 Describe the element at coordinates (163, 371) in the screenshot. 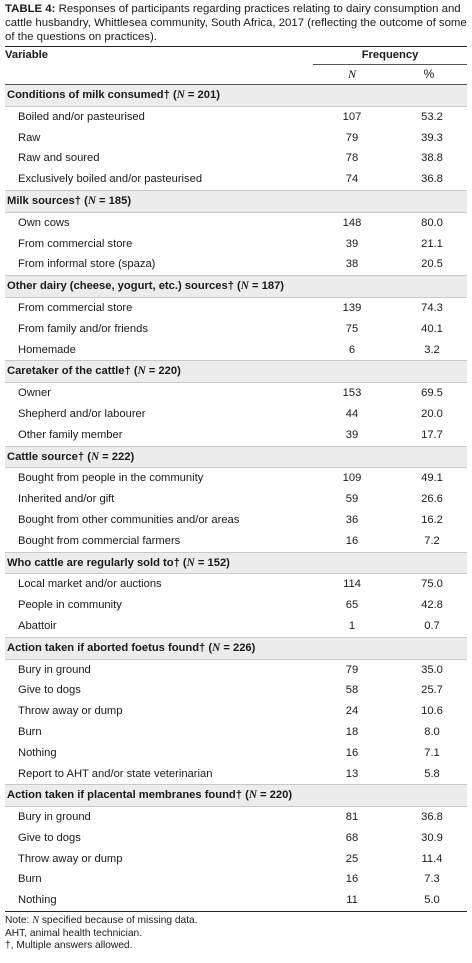

I see `section-n-value: = 220)` at that location.